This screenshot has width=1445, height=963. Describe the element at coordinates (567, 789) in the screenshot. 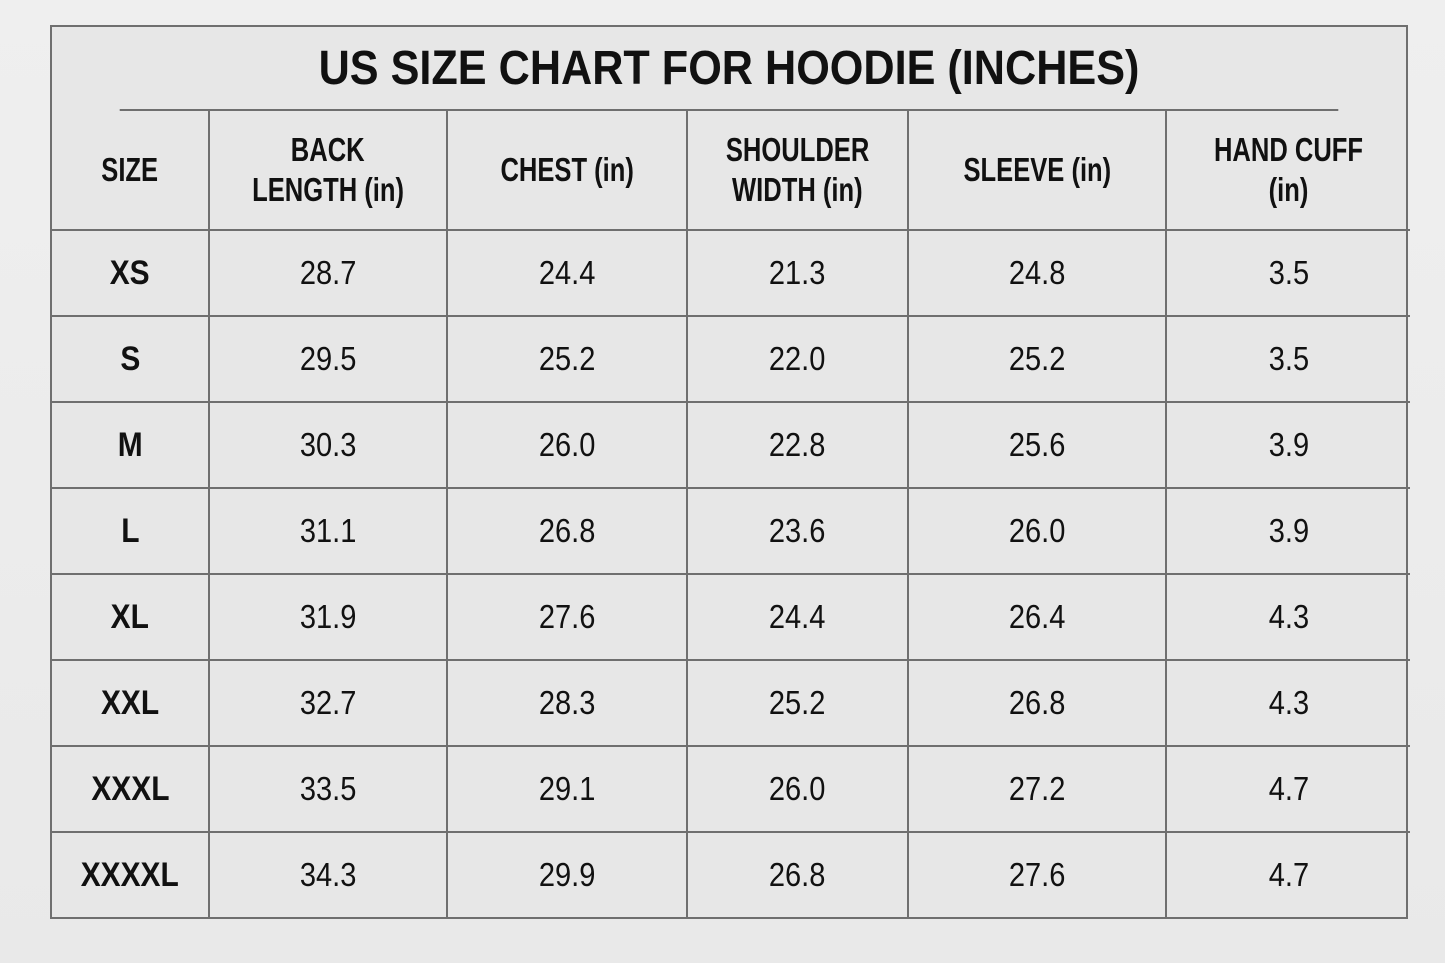

I see `chest-cell: 29.1` at that location.